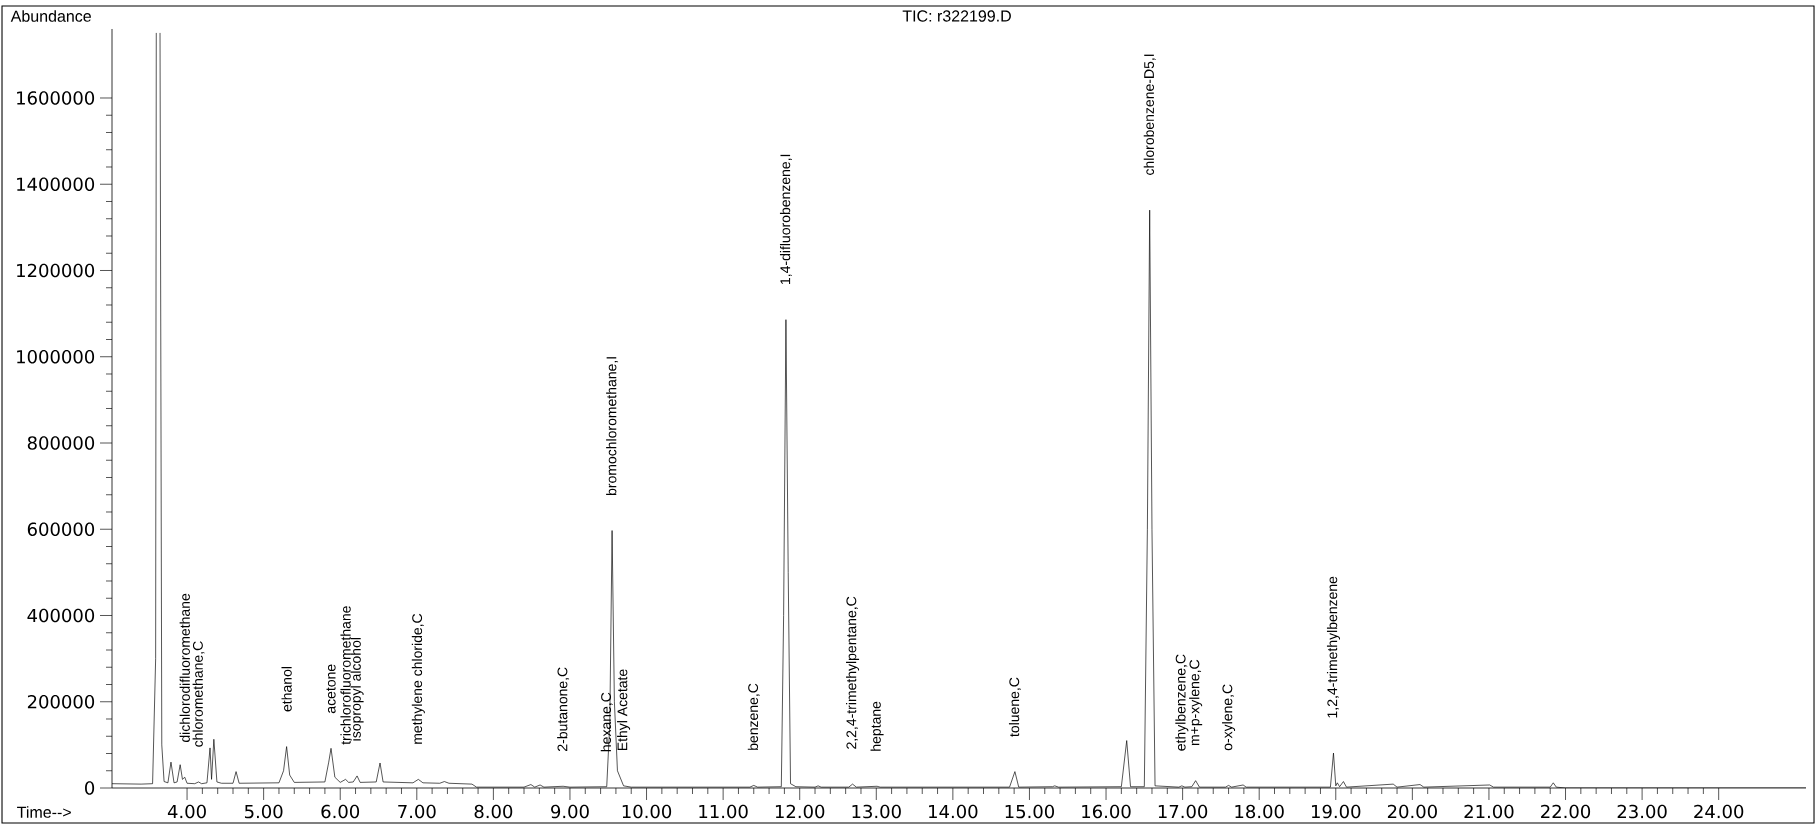 This screenshot has height=826, width=1816. Describe the element at coordinates (1183, 811) in the screenshot. I see `x-tick-label: 17.00` at that location.